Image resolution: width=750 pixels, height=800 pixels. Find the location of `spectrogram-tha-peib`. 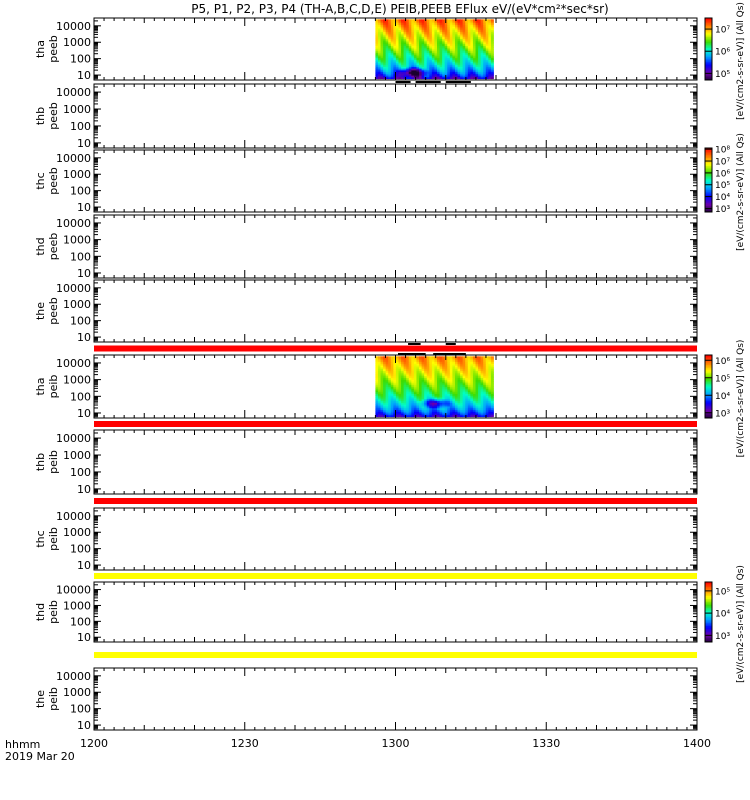

spectrogram-tha-peib is located at coordinates (434, 387).